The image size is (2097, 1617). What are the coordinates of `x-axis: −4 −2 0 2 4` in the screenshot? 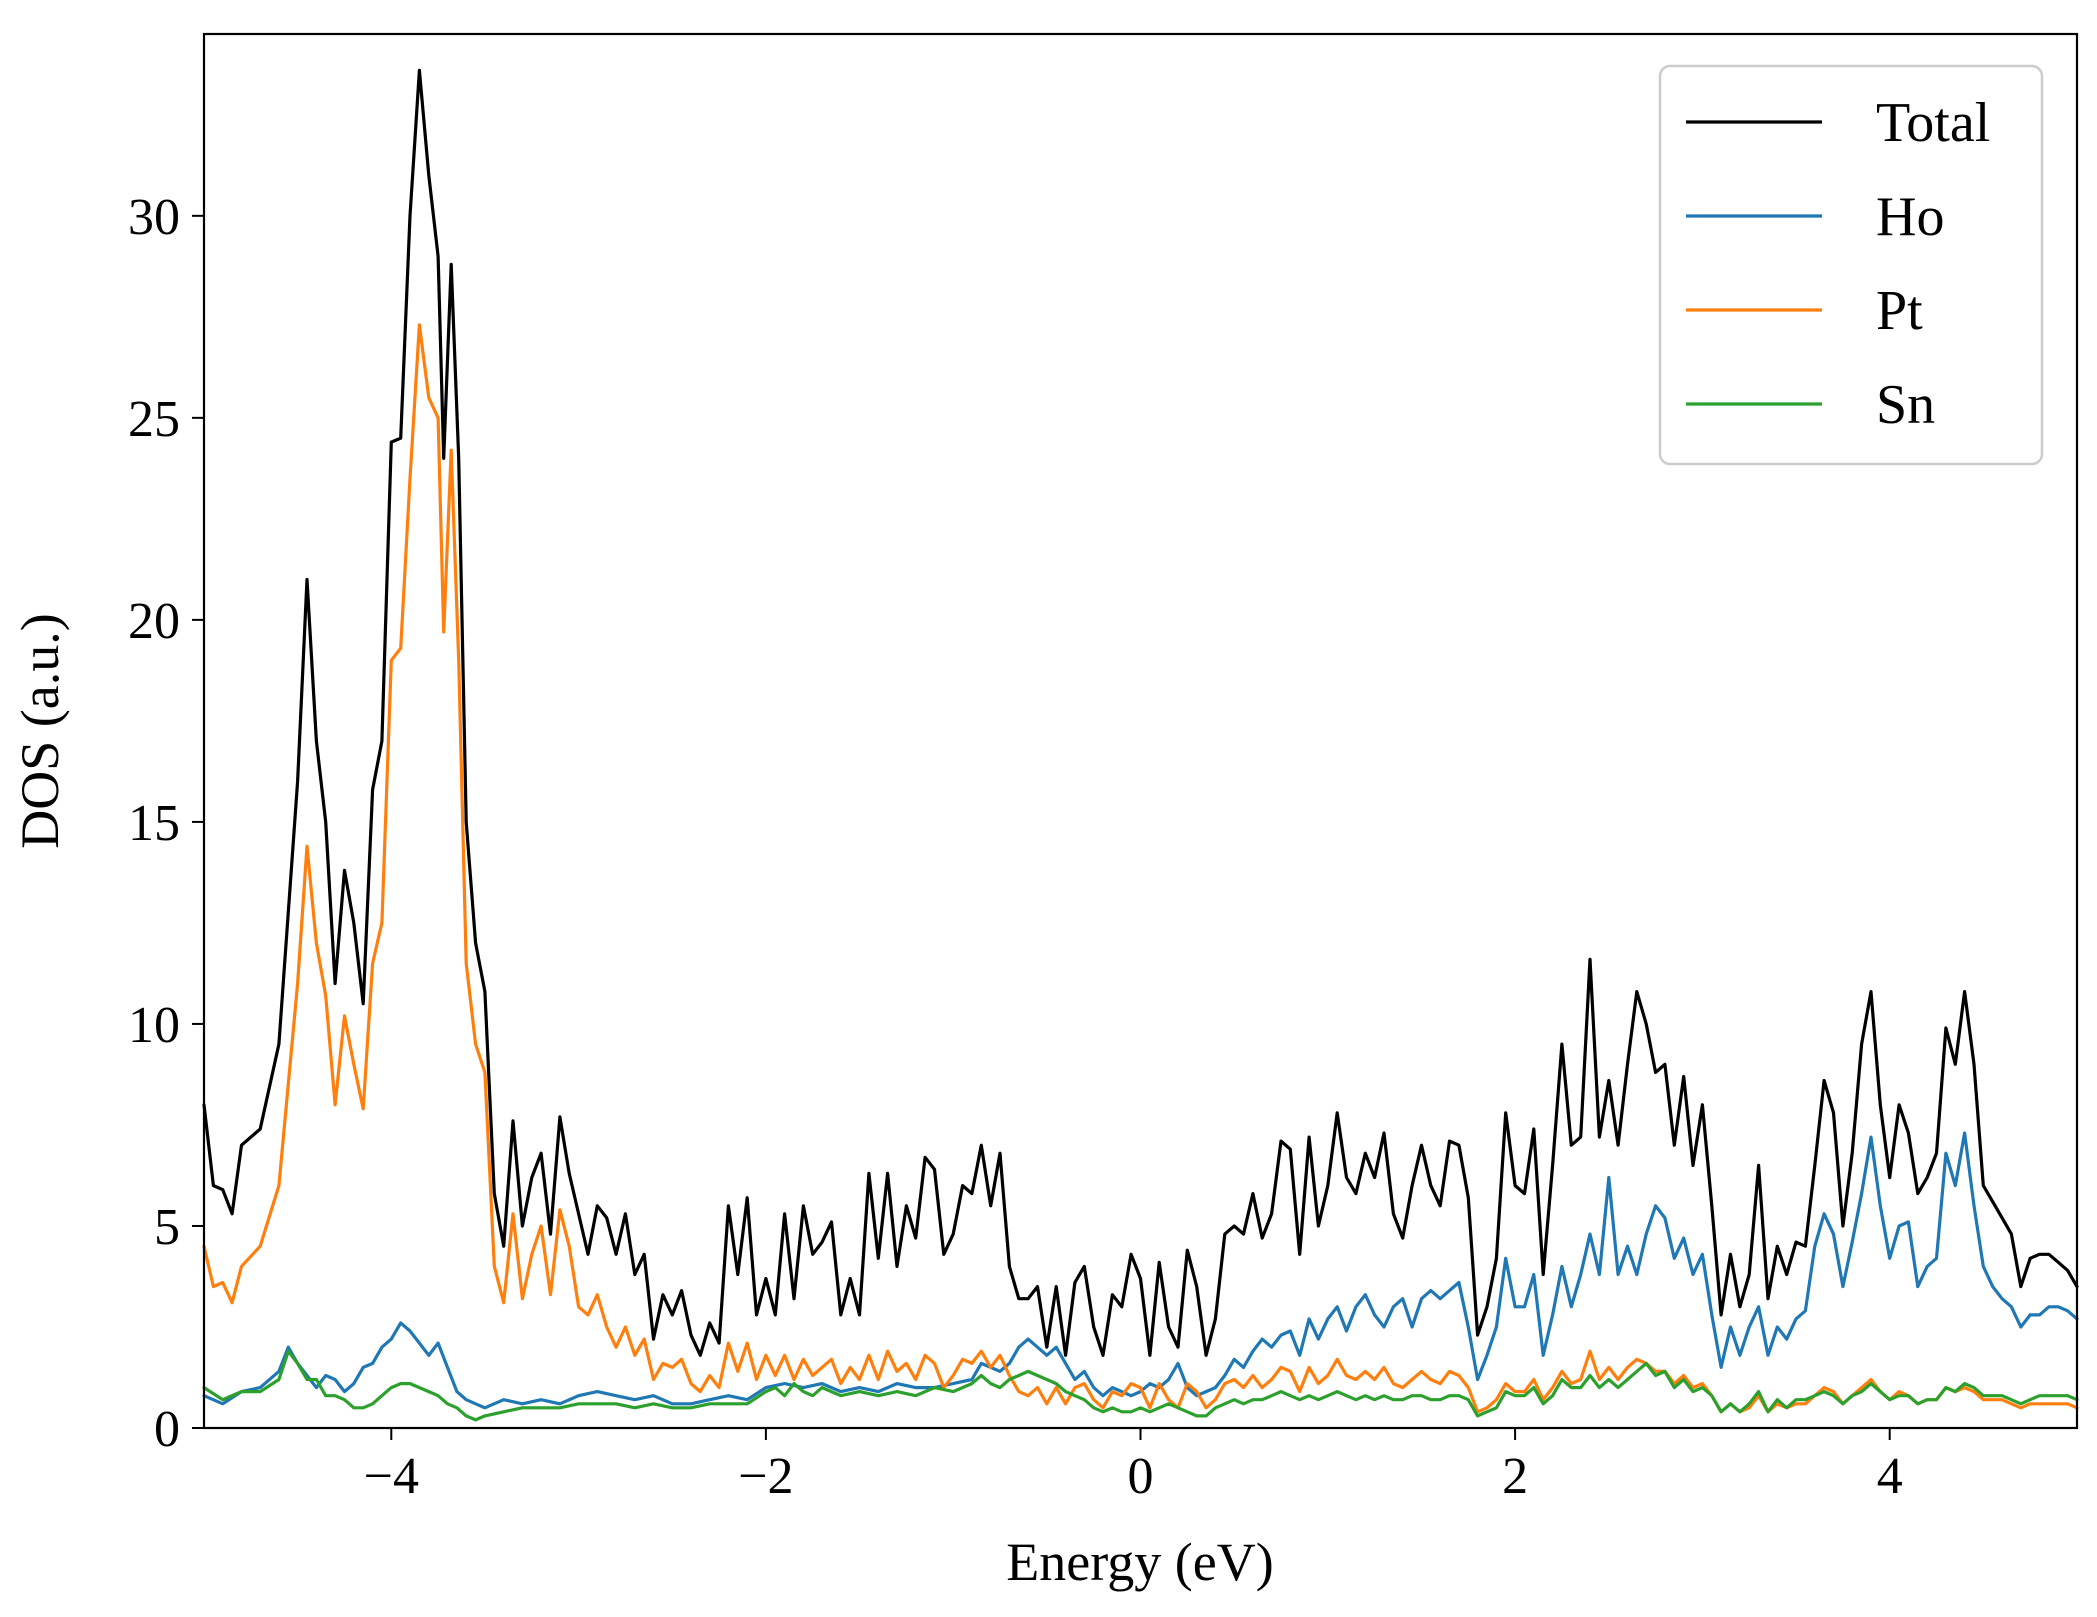 It's located at (1133, 1466).